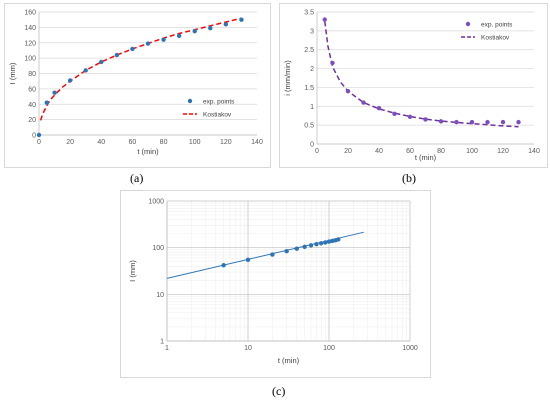 The width and height of the screenshot is (550, 402). I want to click on x-tick-label: 1000, so click(410, 348).